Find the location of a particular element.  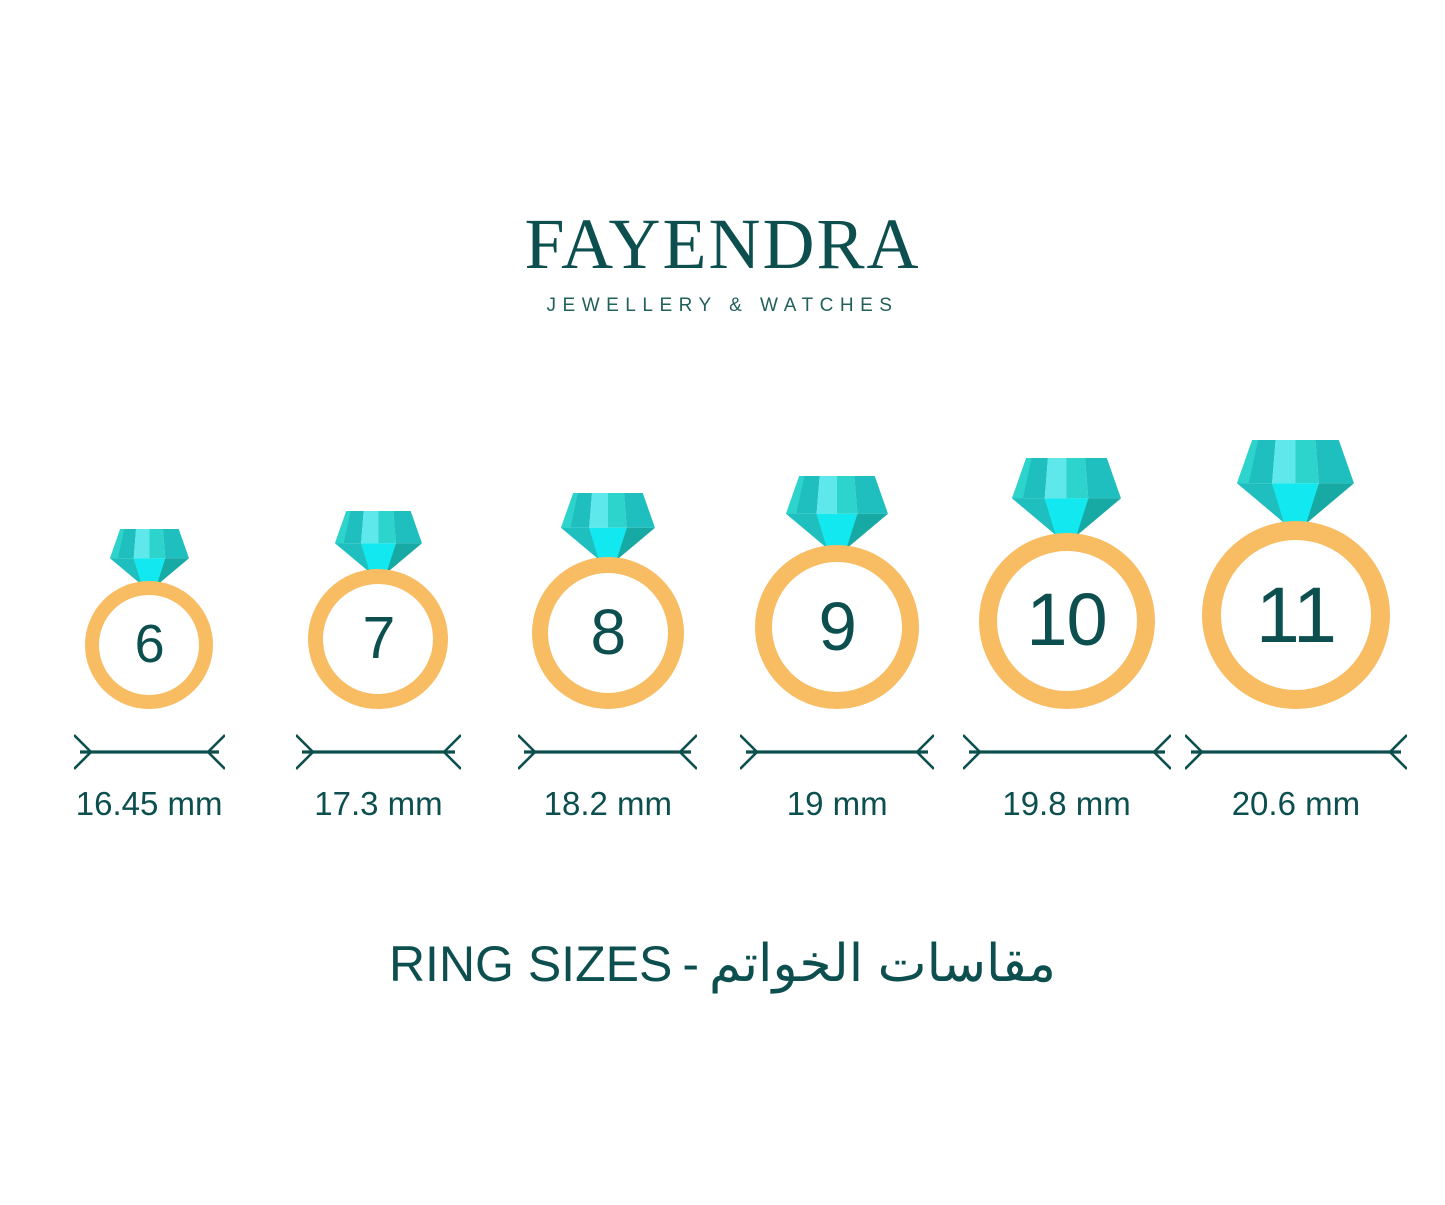

ring-size-item: 10 19.8 mm is located at coordinates (1066, 635).